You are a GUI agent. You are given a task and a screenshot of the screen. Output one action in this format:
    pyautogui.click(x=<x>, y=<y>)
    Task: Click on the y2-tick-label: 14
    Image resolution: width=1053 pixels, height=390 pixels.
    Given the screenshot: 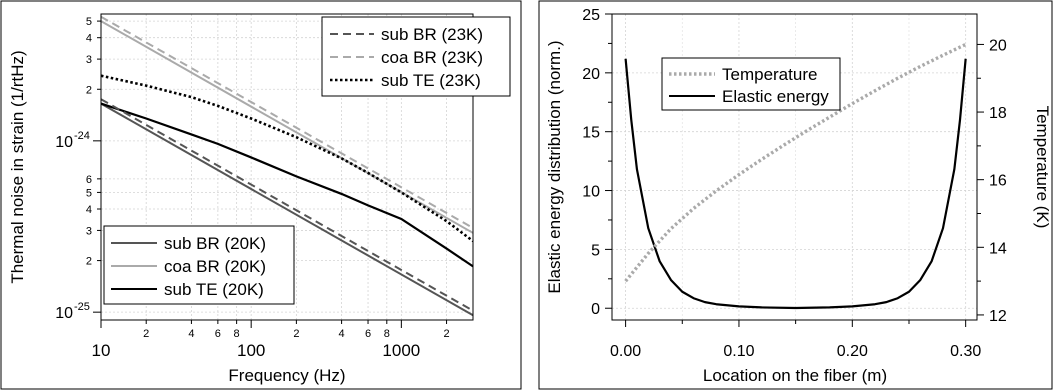 What is the action you would take?
    pyautogui.click(x=998, y=248)
    